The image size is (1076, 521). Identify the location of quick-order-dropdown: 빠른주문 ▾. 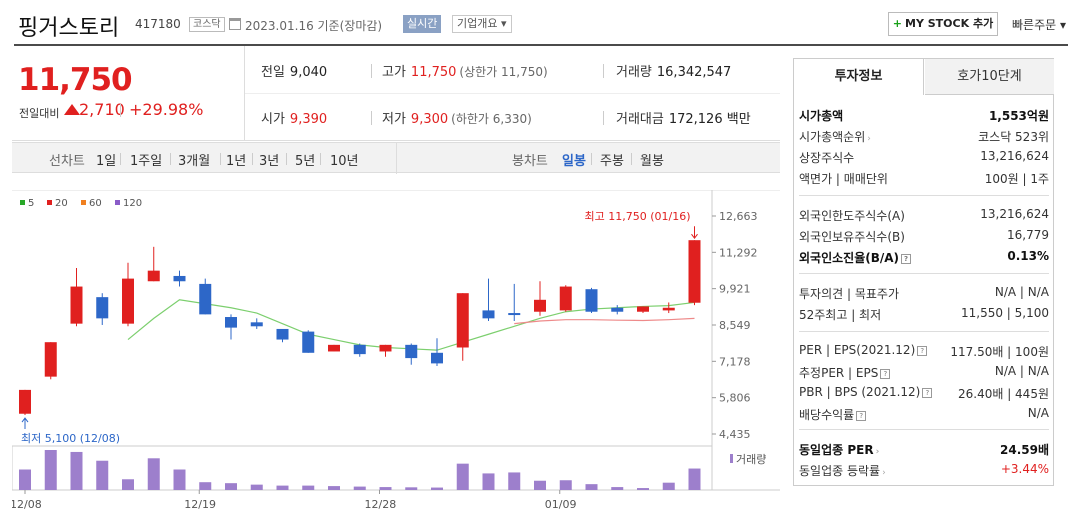
(1039, 25).